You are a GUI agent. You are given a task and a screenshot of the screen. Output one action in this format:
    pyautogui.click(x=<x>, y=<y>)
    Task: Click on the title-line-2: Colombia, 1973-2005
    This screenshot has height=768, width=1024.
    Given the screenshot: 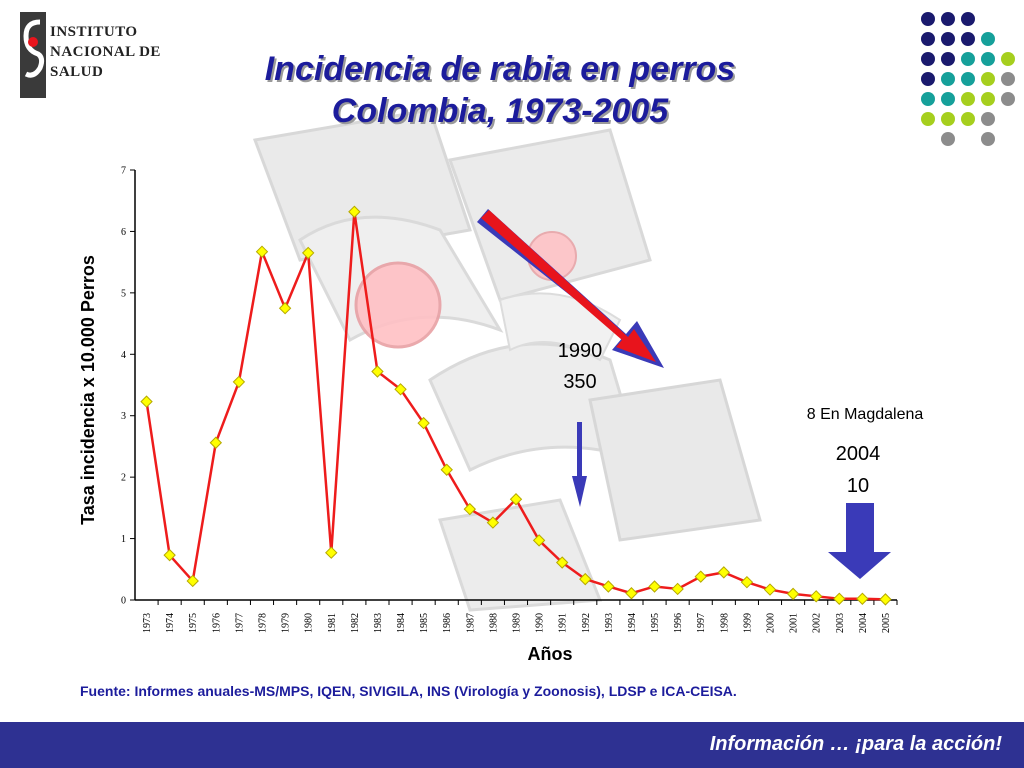 What is the action you would take?
    pyautogui.click(x=500, y=111)
    